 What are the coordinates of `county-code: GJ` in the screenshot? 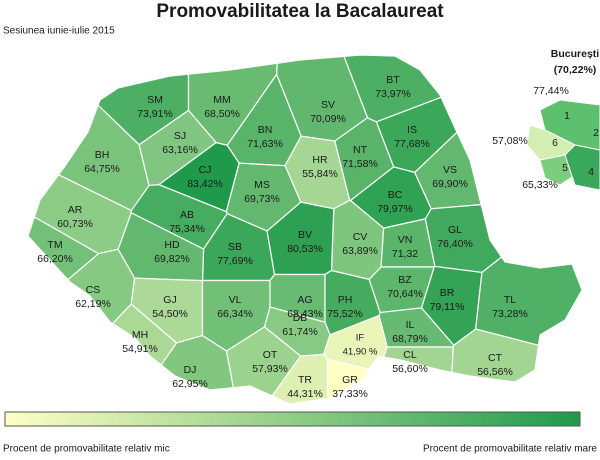 It's located at (169, 300).